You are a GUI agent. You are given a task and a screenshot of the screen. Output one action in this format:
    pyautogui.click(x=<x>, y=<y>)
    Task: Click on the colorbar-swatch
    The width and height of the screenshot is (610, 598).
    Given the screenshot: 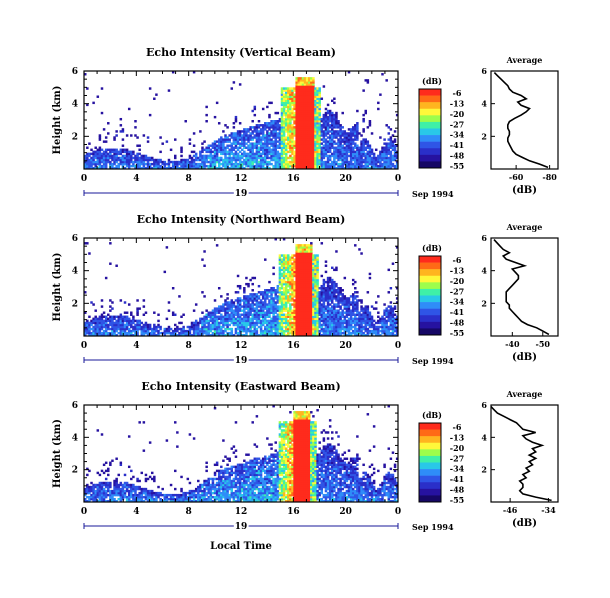 What is the action you would take?
    pyautogui.click(x=430, y=125)
    